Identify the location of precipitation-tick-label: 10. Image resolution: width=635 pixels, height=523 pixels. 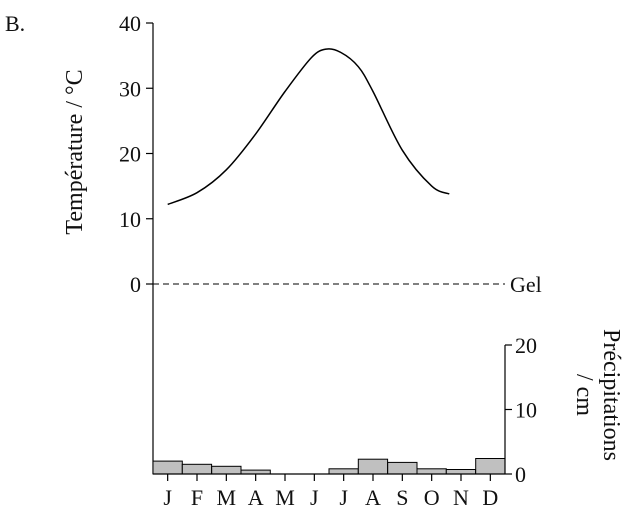
(526, 410).